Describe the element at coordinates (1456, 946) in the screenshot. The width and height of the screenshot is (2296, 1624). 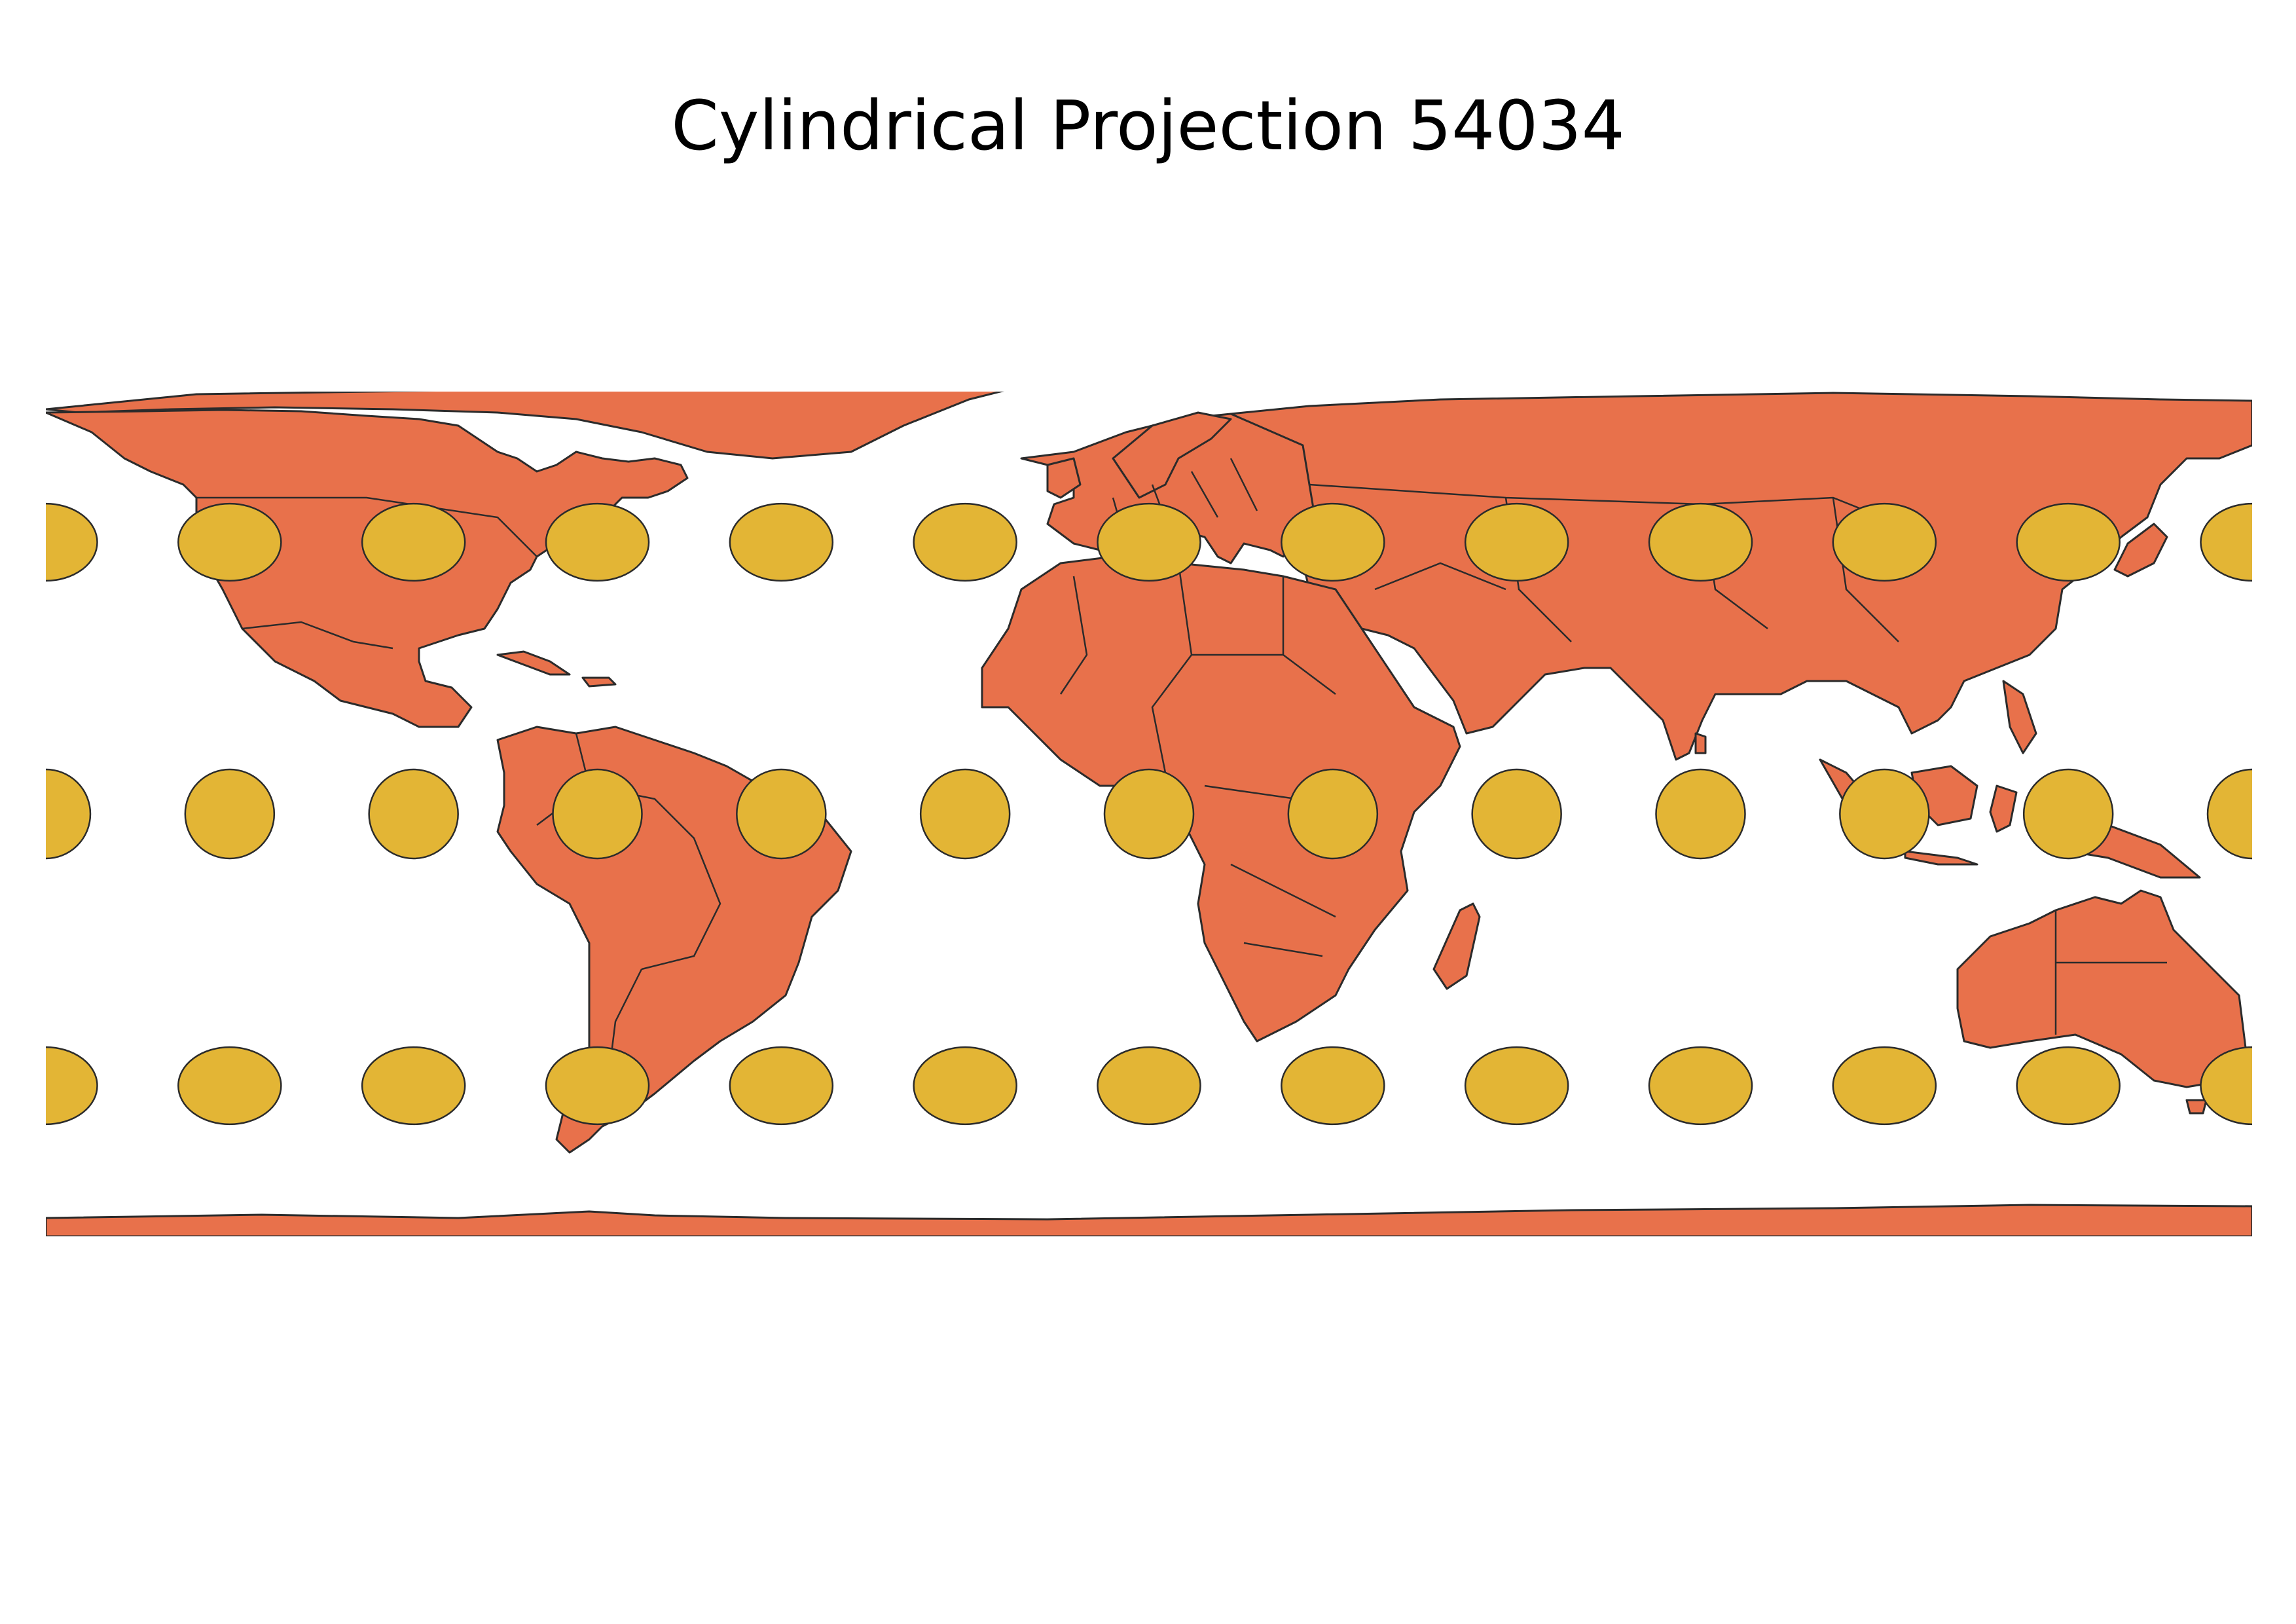
I see `madagascar` at that location.